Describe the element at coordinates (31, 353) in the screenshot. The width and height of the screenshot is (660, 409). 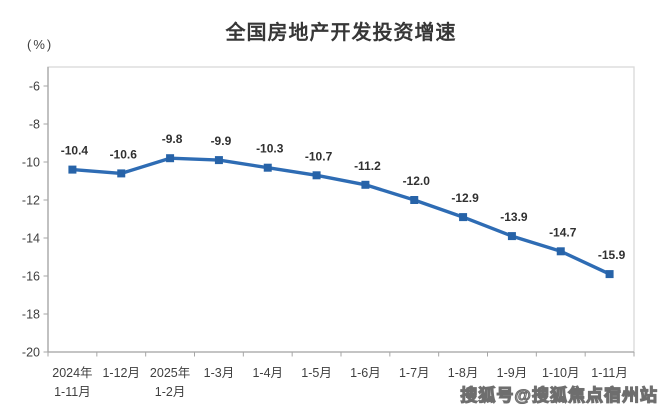
I see `y-tick-label: -20` at that location.